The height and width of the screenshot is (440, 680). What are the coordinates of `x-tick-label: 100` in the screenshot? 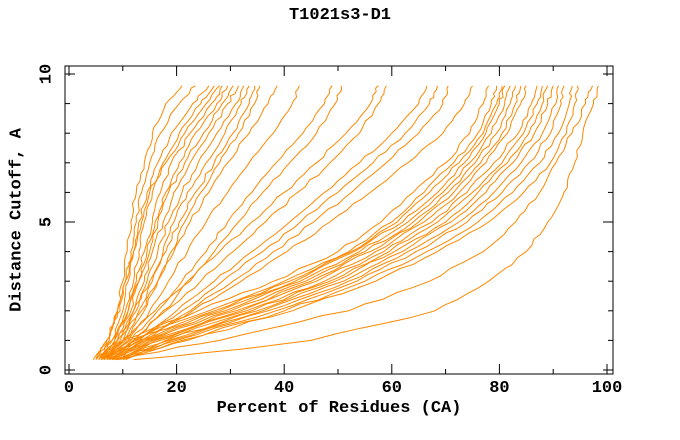 It's located at (607, 388).